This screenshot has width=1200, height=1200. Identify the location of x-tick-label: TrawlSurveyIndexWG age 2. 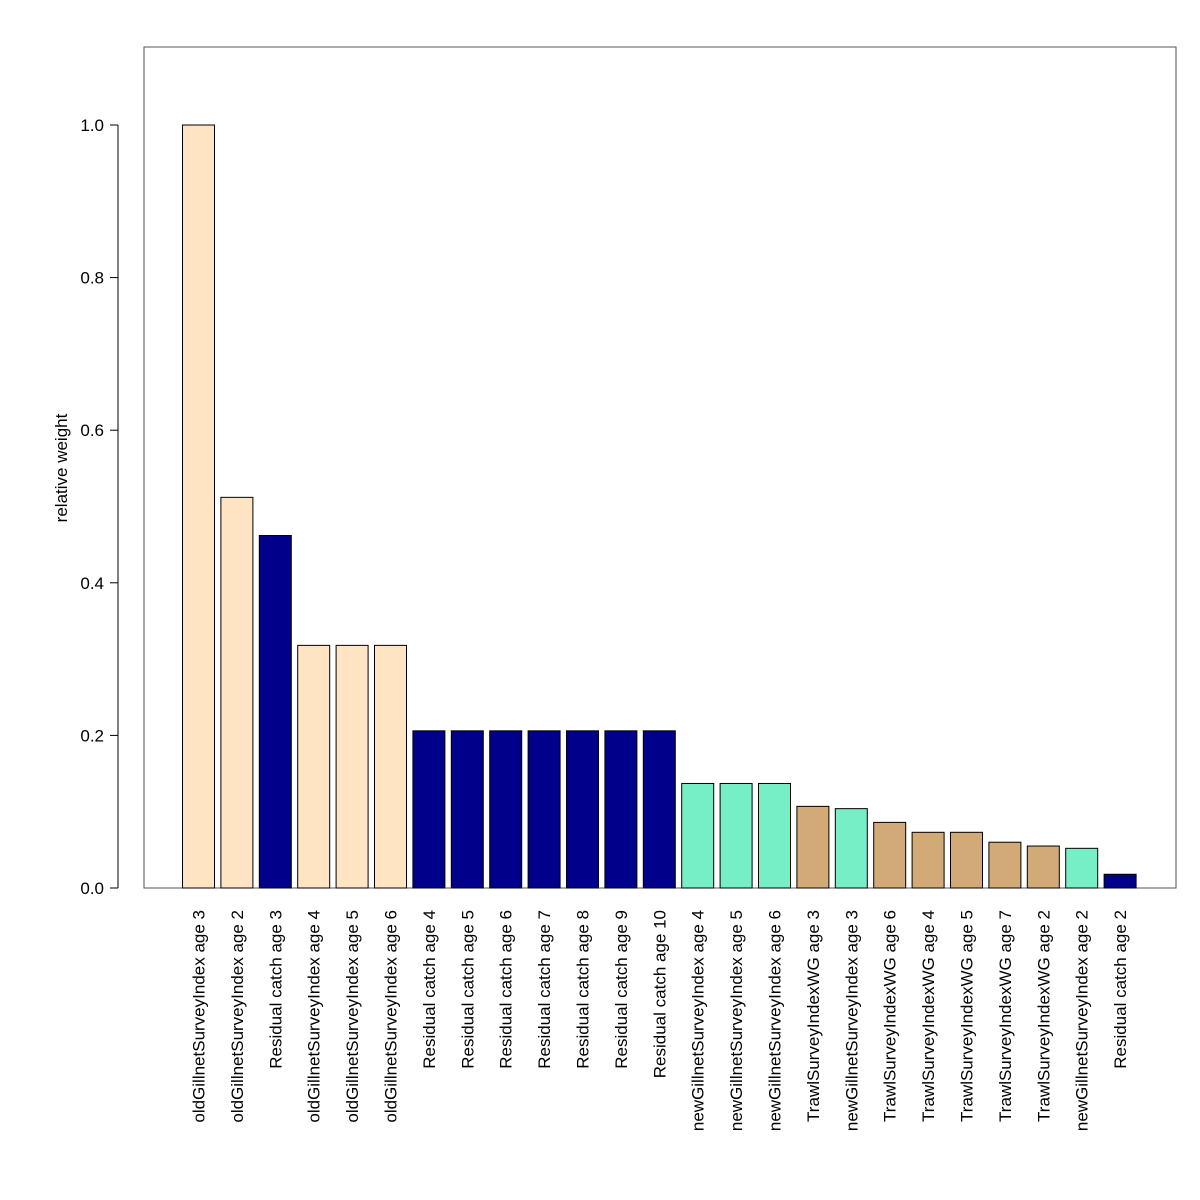
(1043, 1016).